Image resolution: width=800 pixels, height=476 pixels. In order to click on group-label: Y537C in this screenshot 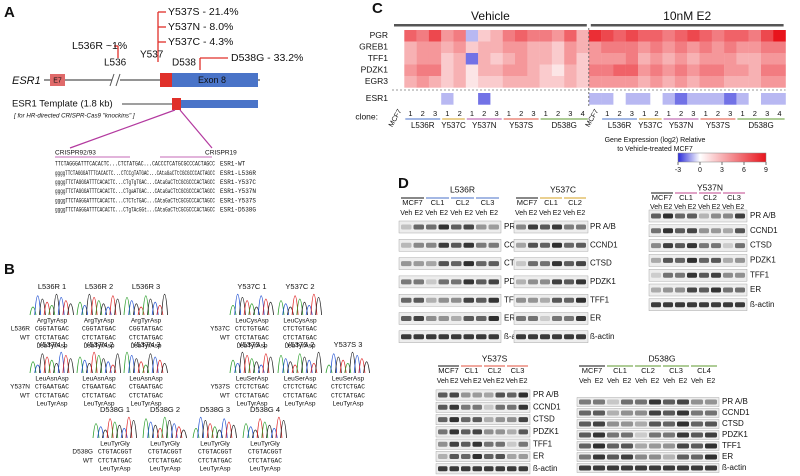, I will do `click(453, 125)`.